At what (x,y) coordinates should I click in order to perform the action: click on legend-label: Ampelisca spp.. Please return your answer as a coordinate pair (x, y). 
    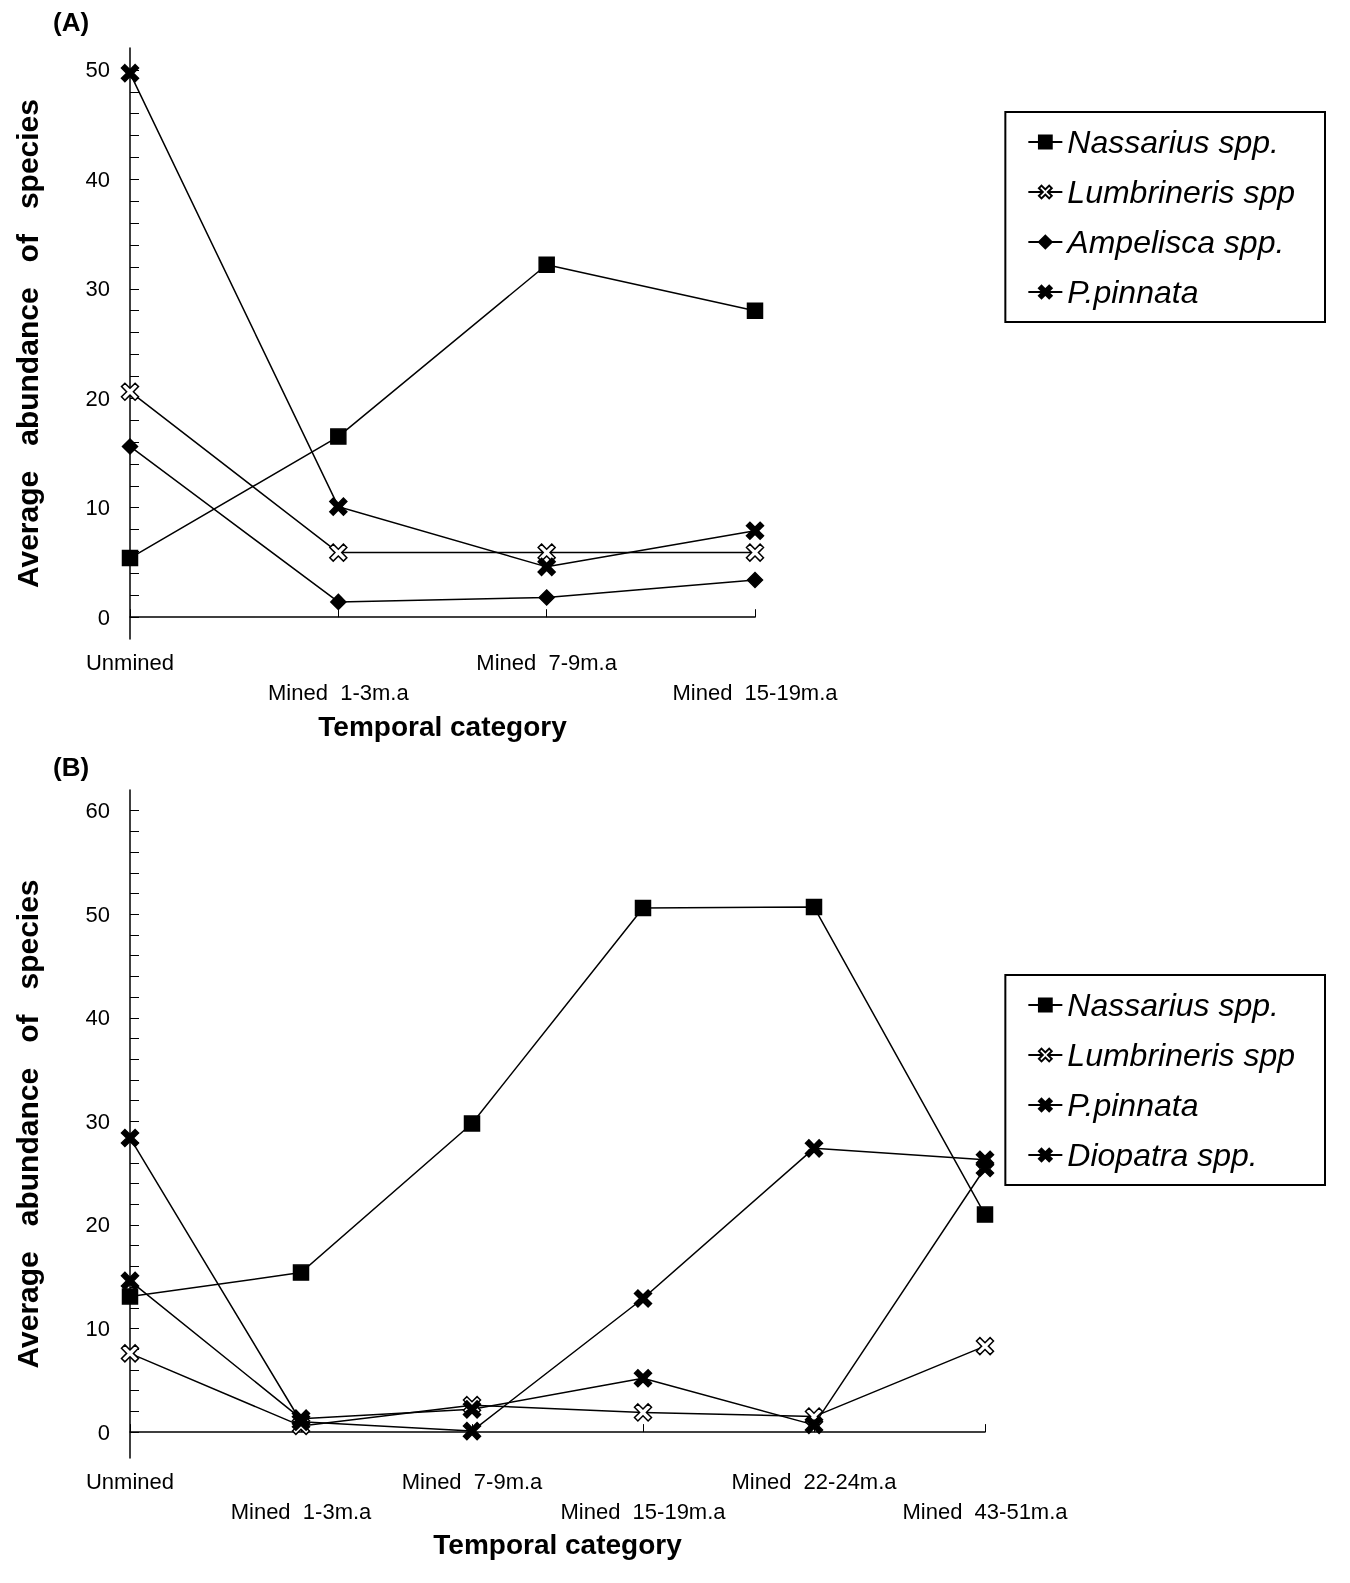
    Looking at the image, I should click on (1175, 242).